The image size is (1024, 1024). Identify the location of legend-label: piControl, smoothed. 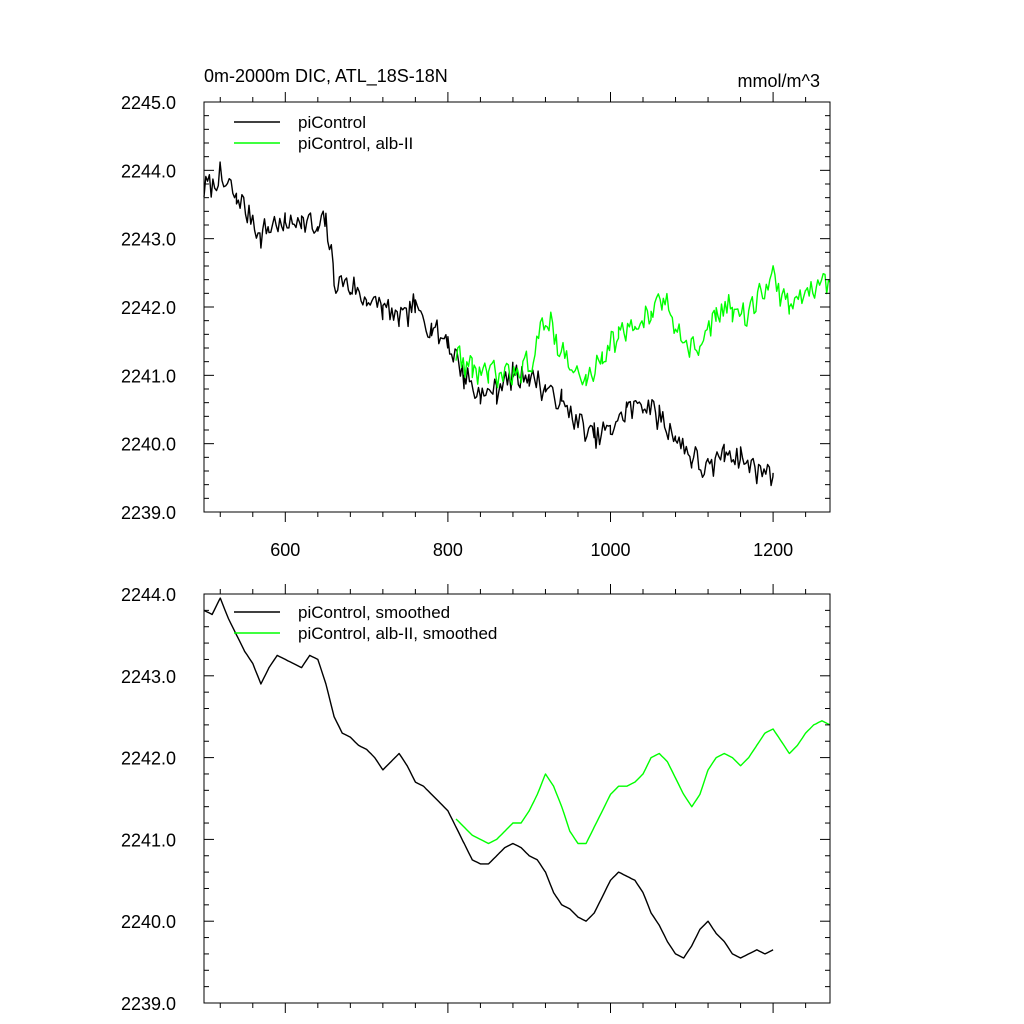
(374, 612).